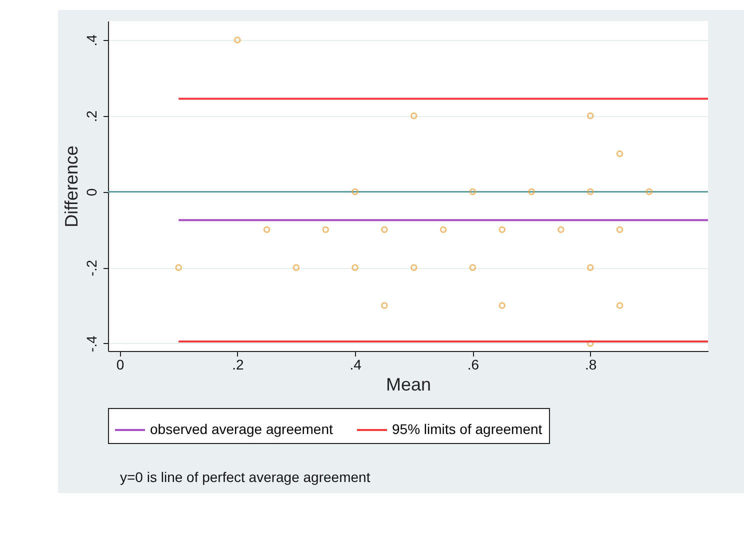  What do you see at coordinates (591, 364) in the screenshot?
I see `x-tick-label: .8` at bounding box center [591, 364].